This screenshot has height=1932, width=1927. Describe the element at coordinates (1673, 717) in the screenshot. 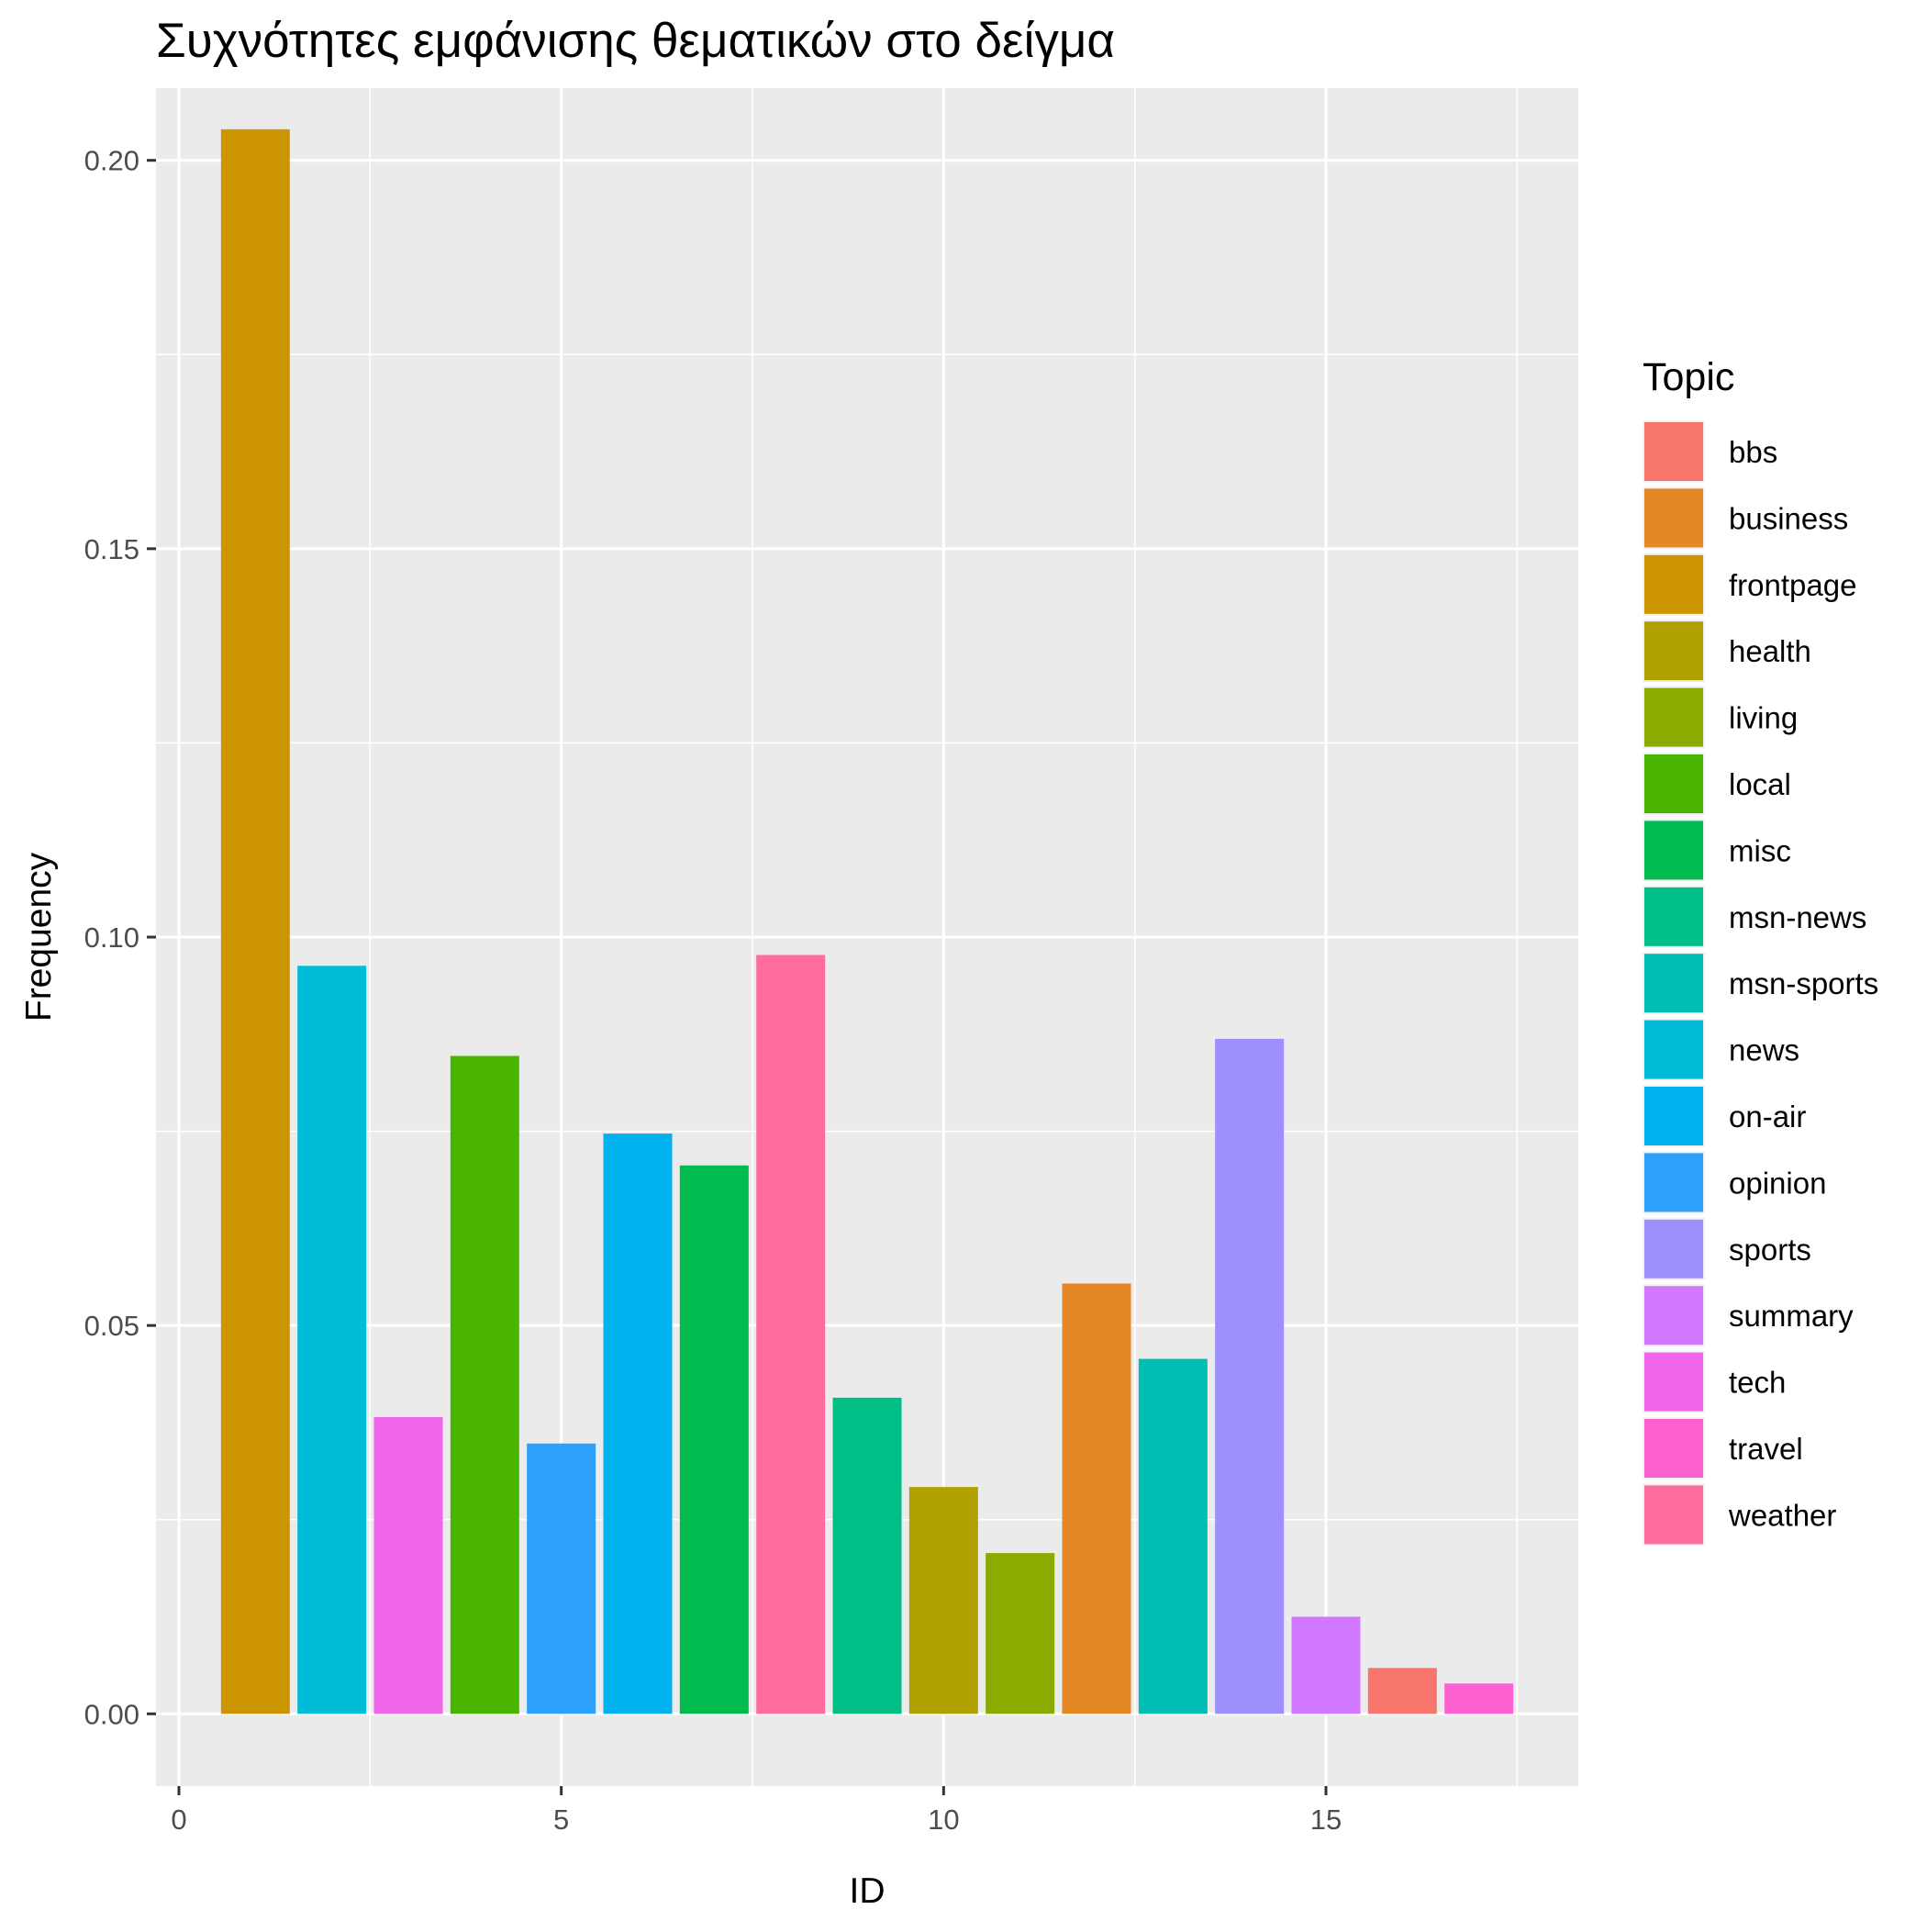

I see `legend-key-living` at that location.